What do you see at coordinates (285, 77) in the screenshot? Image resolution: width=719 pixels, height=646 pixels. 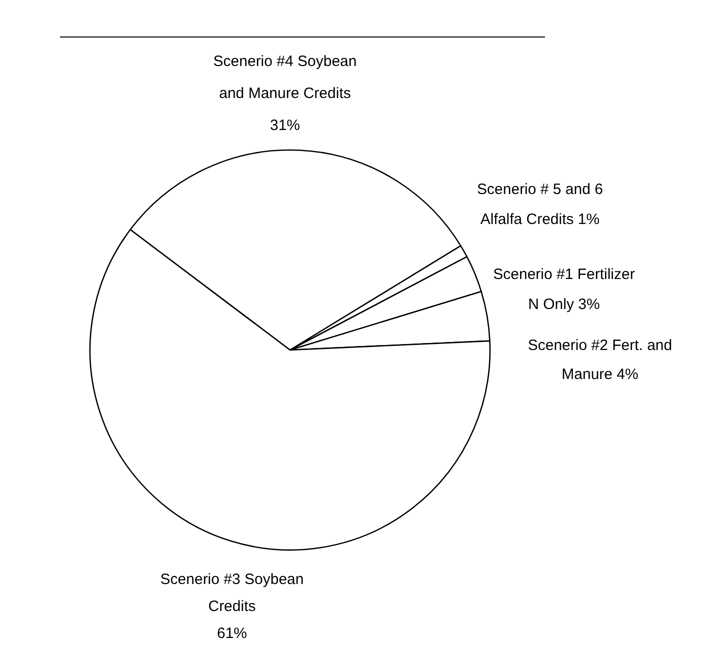 I see `slice-label: Scenerio #4 Soybean and Manure Credits` at bounding box center [285, 77].